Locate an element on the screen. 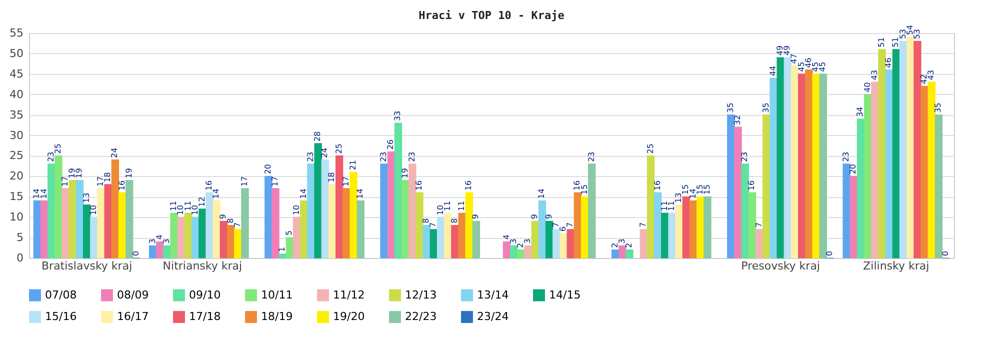 This screenshot has width=1000, height=350. data-label: 40 is located at coordinates (867, 87).